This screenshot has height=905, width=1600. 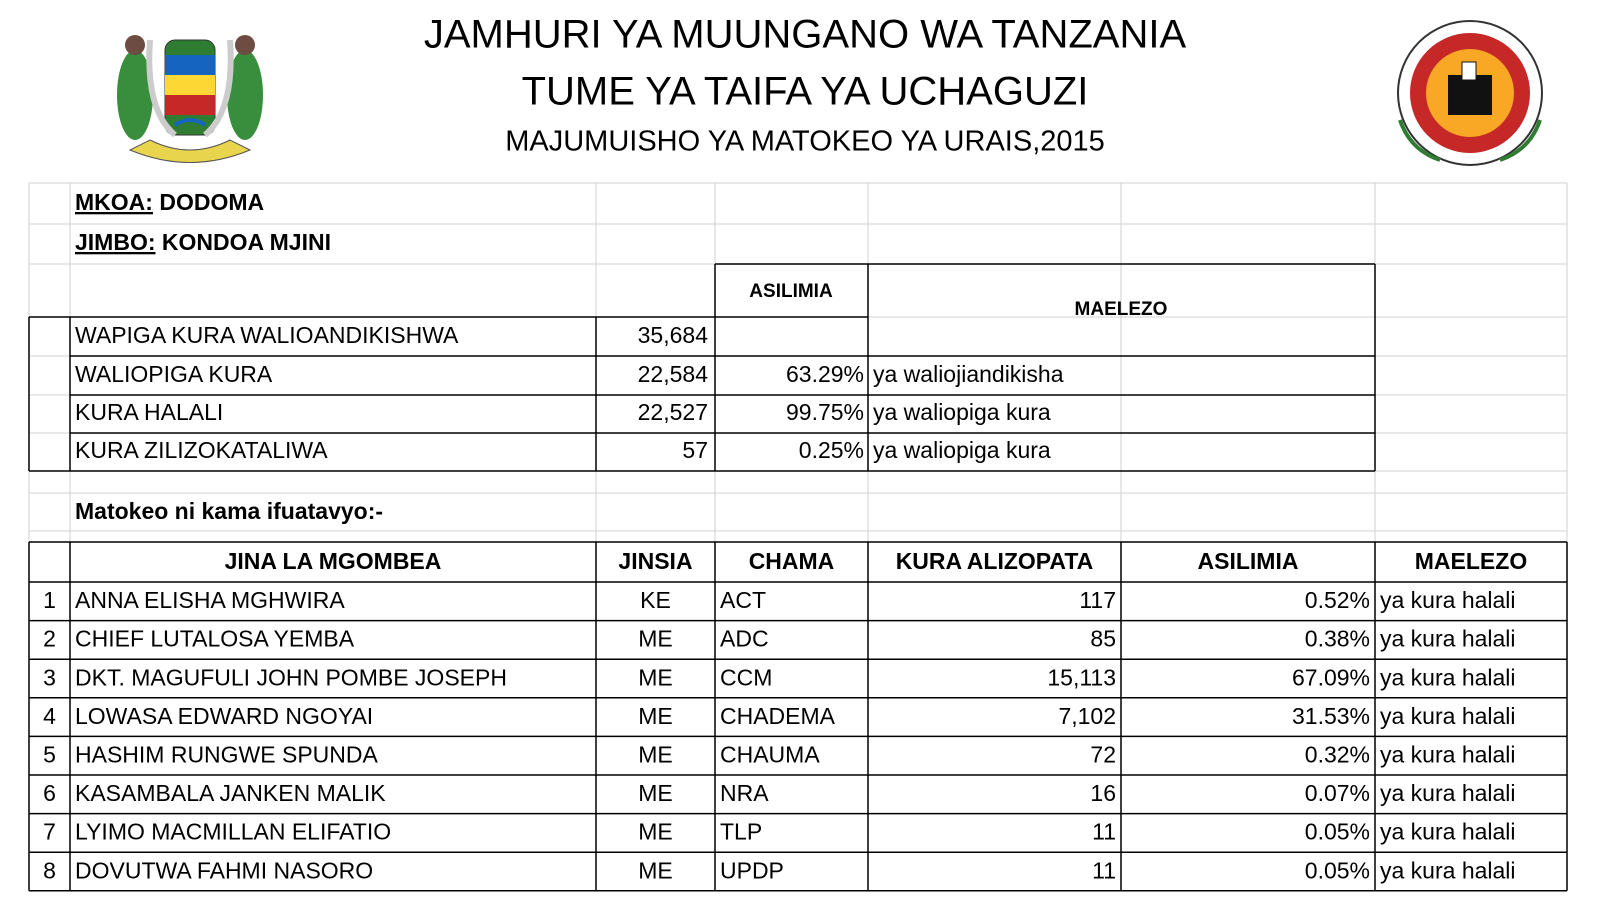 I want to click on result-cell: 3, so click(x=49, y=677).